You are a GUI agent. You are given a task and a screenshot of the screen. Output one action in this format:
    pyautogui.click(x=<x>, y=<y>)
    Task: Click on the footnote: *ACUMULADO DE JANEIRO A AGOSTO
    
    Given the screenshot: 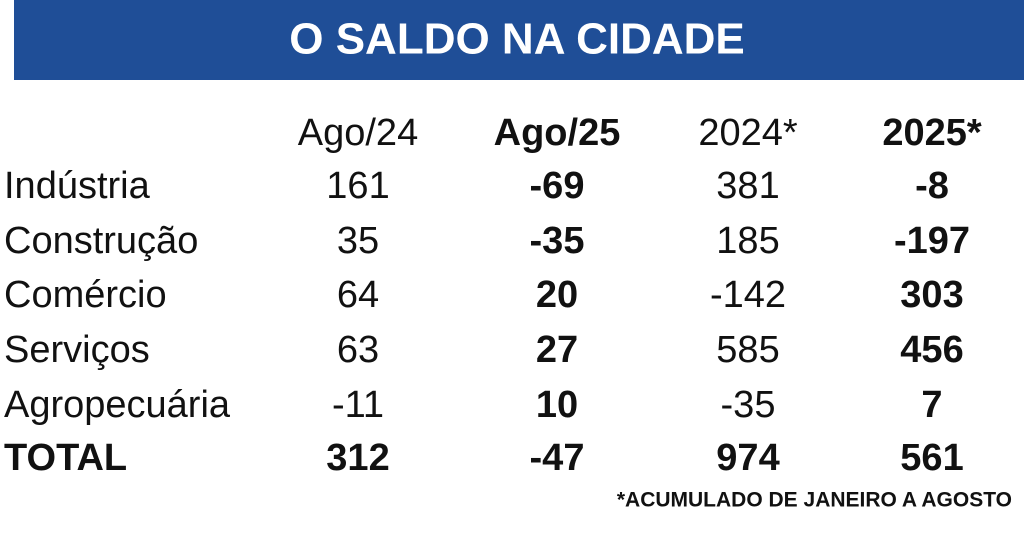 What is the action you would take?
    pyautogui.click(x=814, y=500)
    